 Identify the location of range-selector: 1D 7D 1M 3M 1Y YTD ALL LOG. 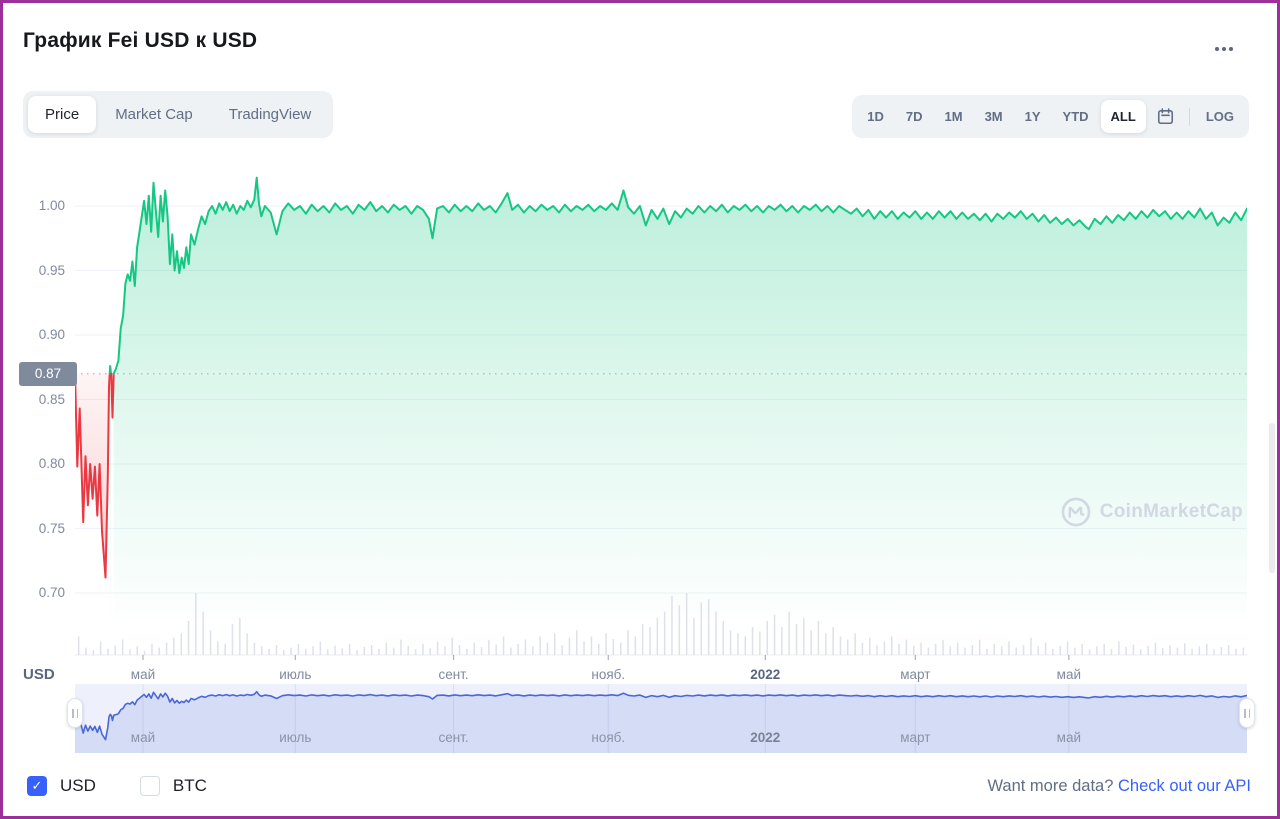
(1050, 116).